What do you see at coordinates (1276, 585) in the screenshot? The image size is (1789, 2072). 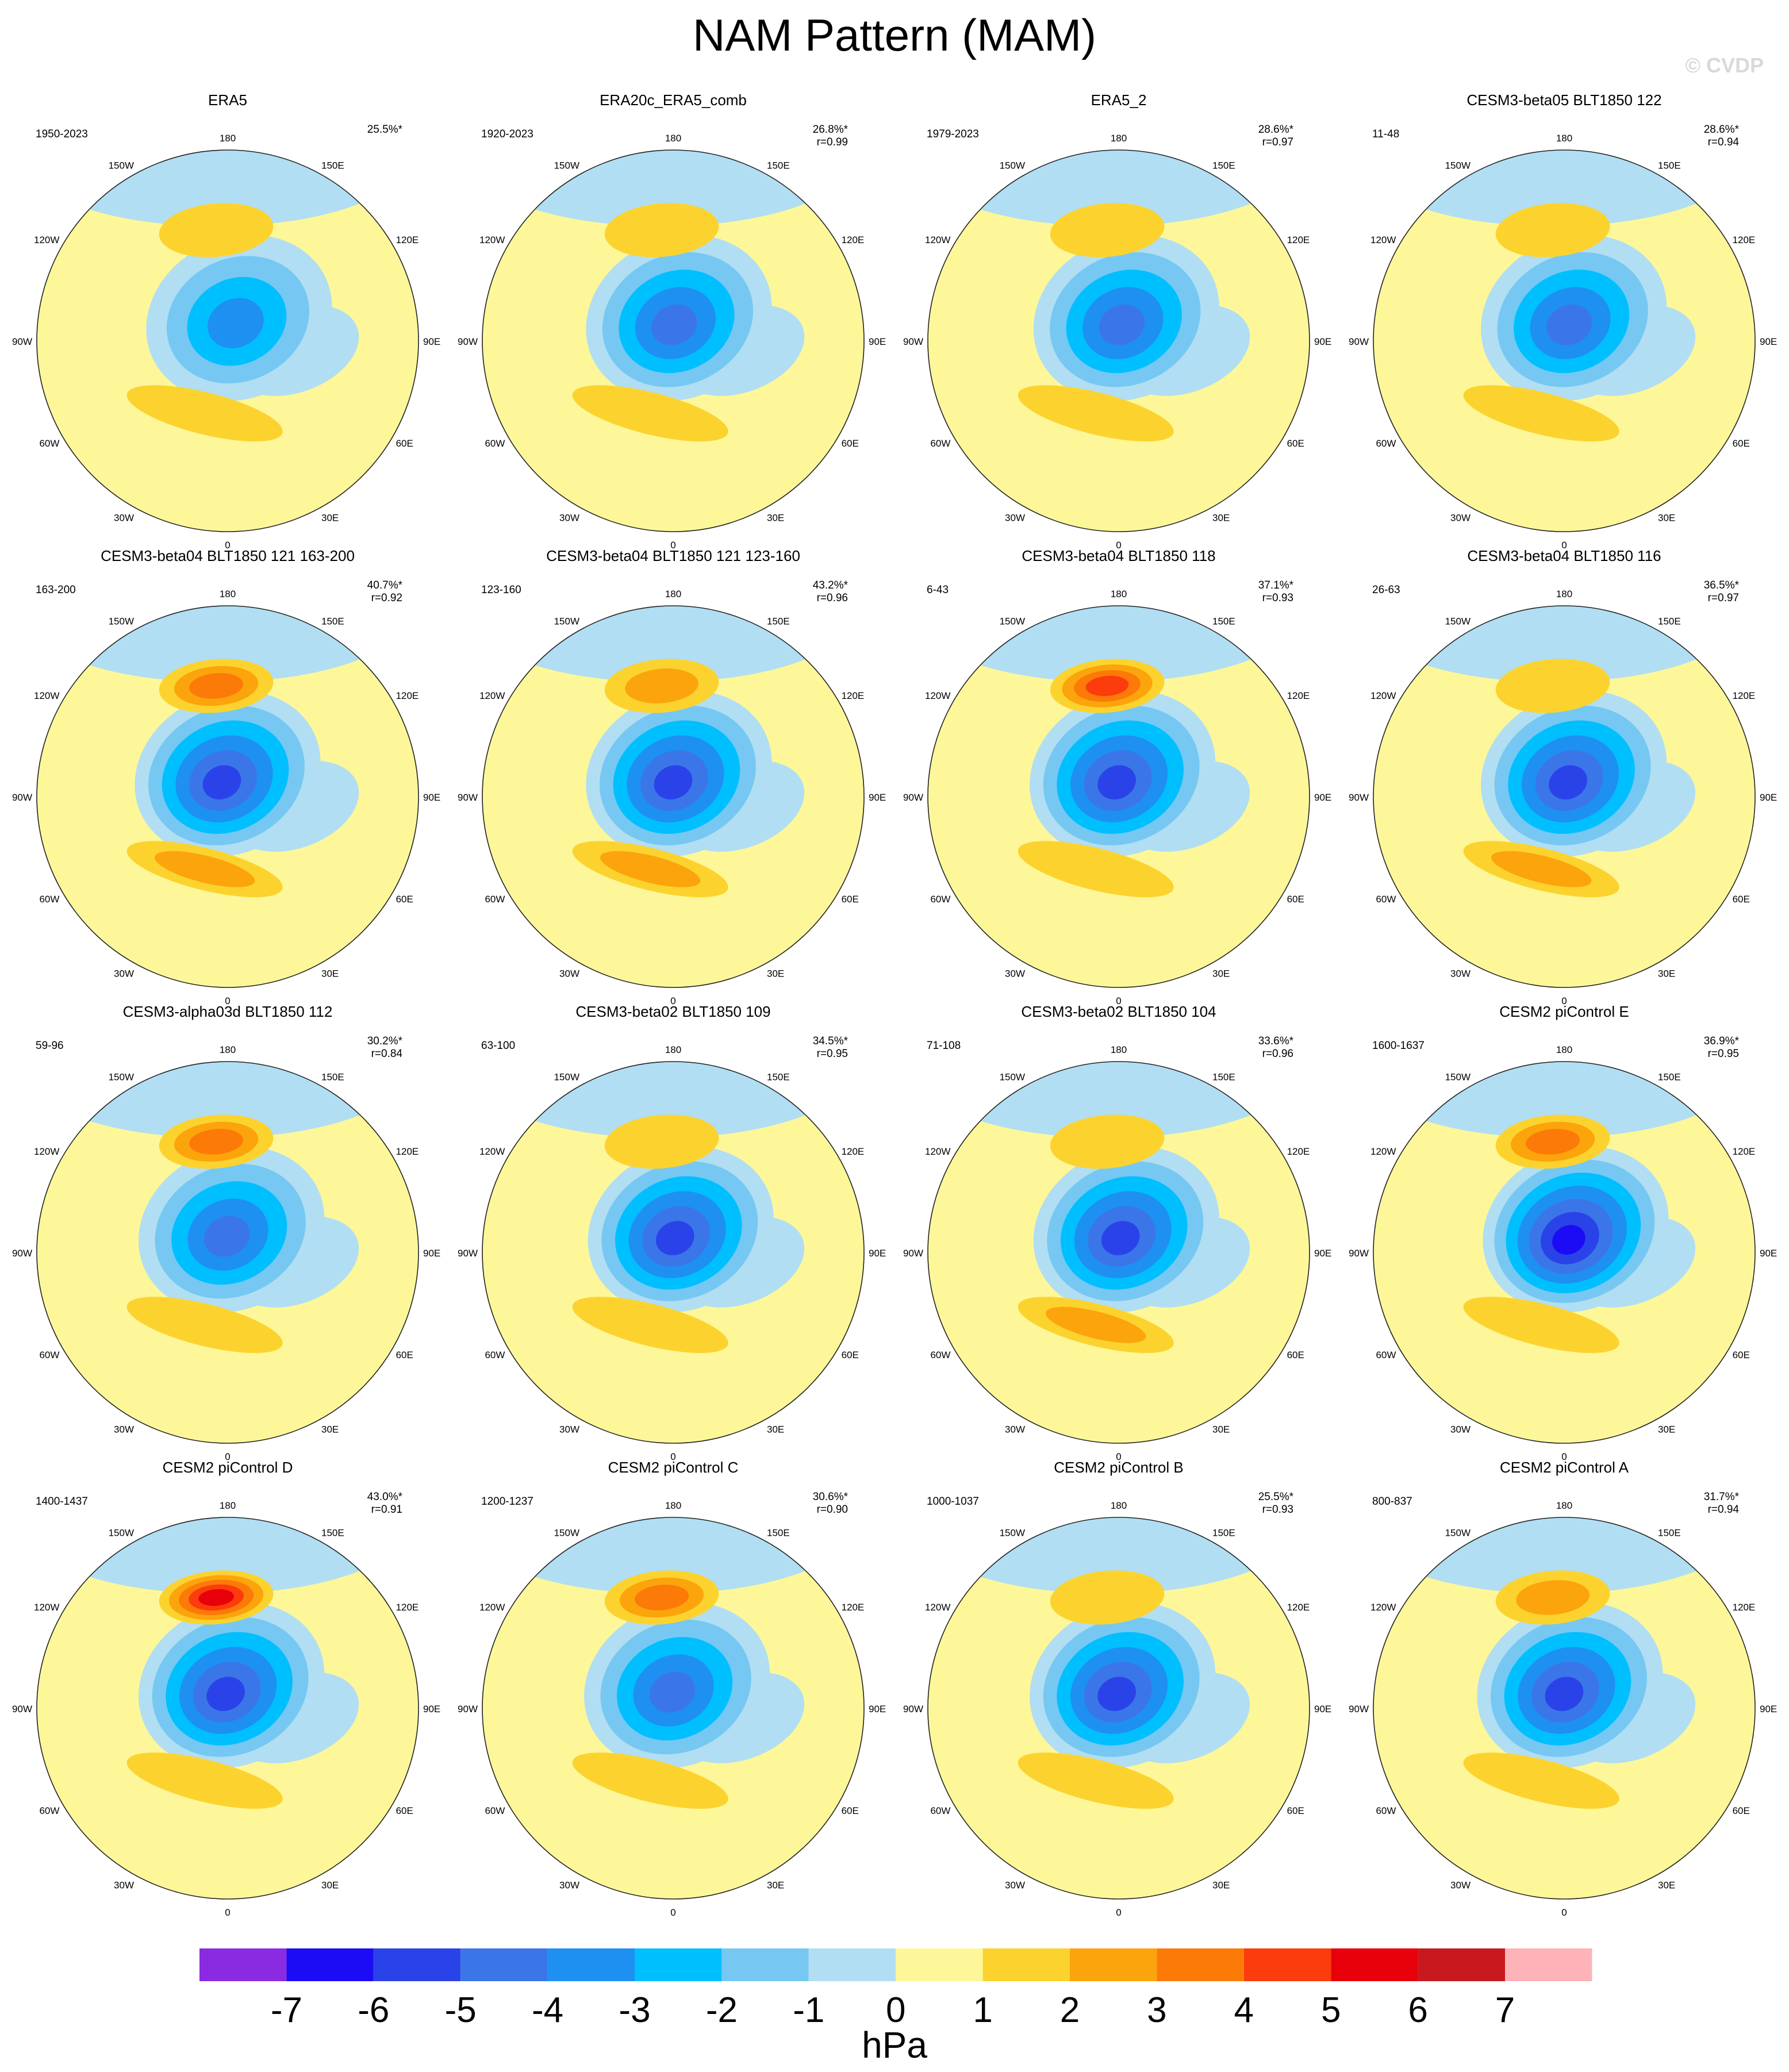 I see `panel-variance-explained: 37.1%*` at bounding box center [1276, 585].